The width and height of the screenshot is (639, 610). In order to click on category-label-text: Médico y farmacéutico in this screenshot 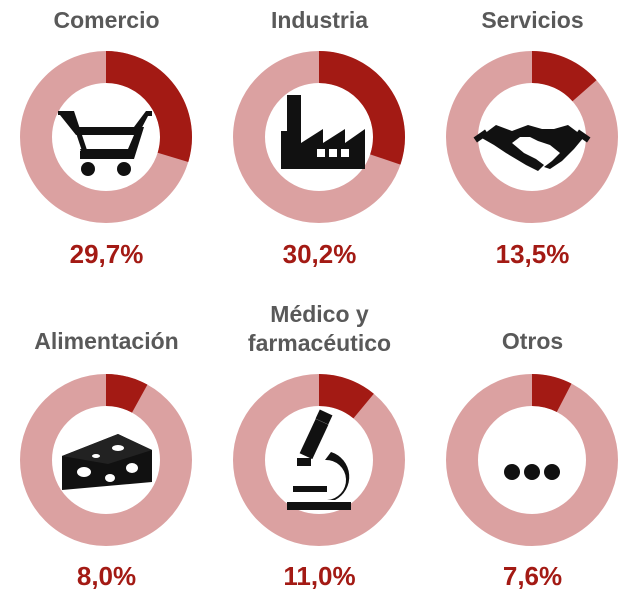, I will do `click(319, 328)`.